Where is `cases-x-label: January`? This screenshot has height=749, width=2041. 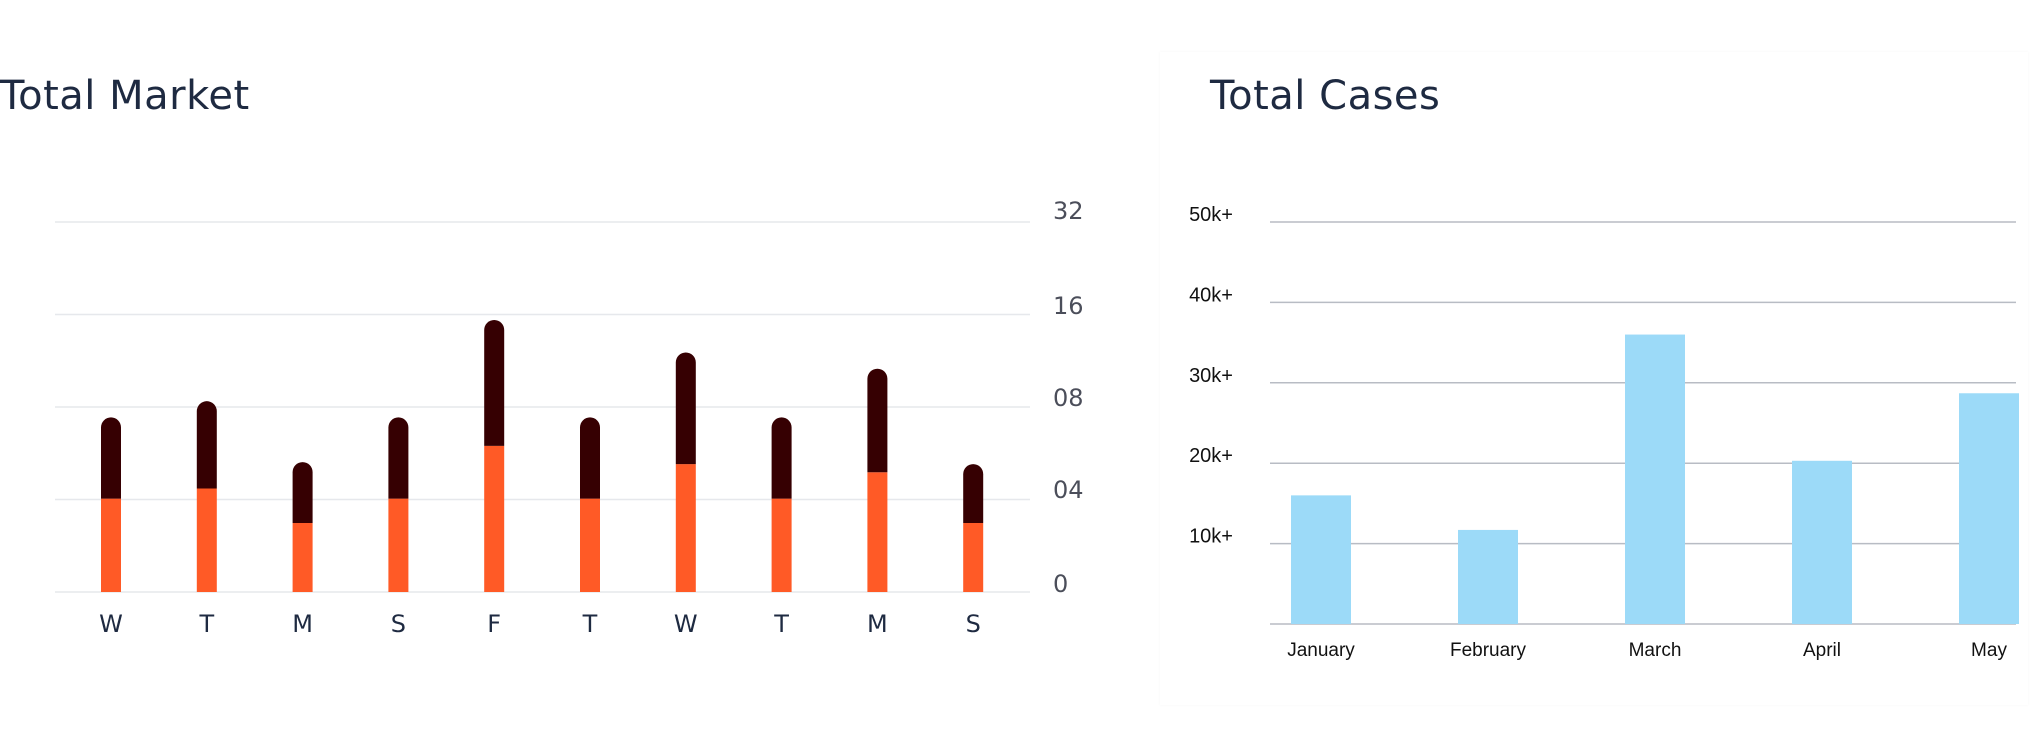 cases-x-label: January is located at coordinates (1321, 650).